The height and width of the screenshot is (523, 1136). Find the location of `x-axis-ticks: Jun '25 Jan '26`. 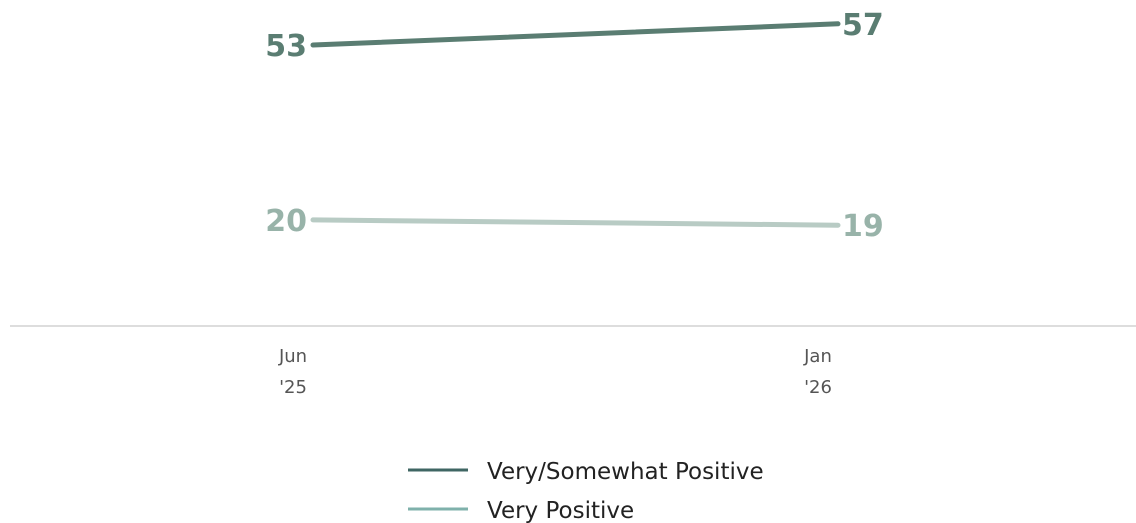

x-axis-ticks: Jun '25 Jan '26 is located at coordinates (555, 372).